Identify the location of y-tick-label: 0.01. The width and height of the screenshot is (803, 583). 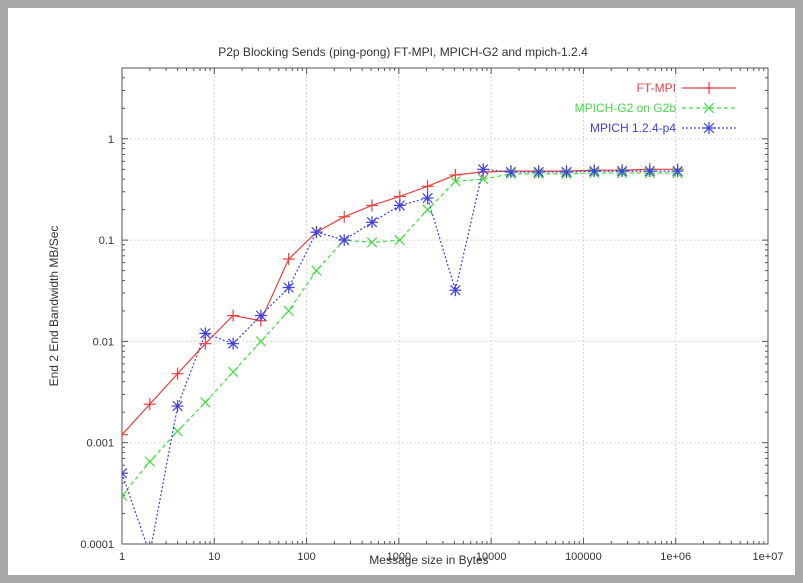
(103, 342).